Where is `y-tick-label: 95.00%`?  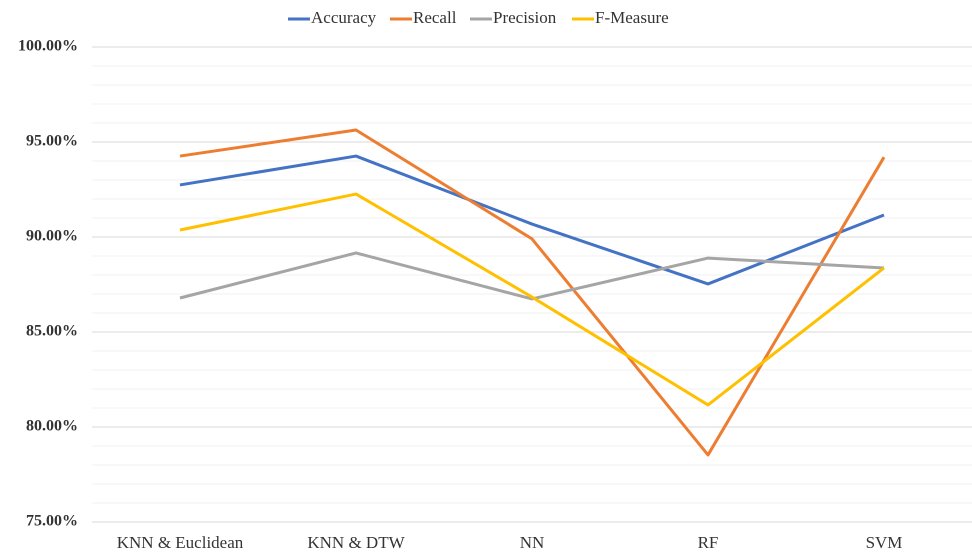 y-tick-label: 95.00% is located at coordinates (52, 141).